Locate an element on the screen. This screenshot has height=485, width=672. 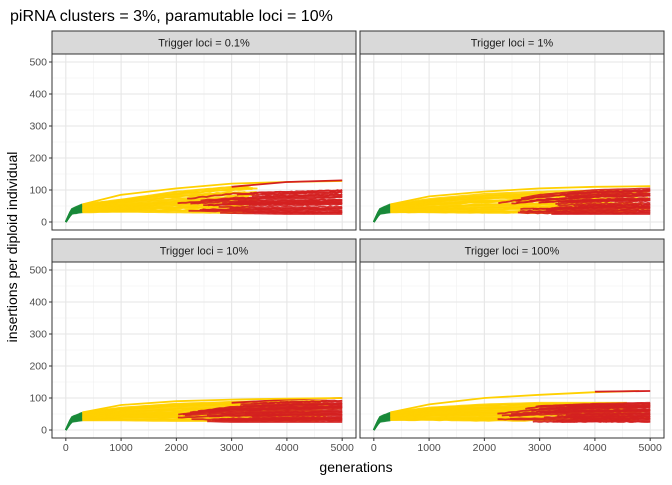
facet-trigger-loci-0-1-band-early is located at coordinates (73, 213).